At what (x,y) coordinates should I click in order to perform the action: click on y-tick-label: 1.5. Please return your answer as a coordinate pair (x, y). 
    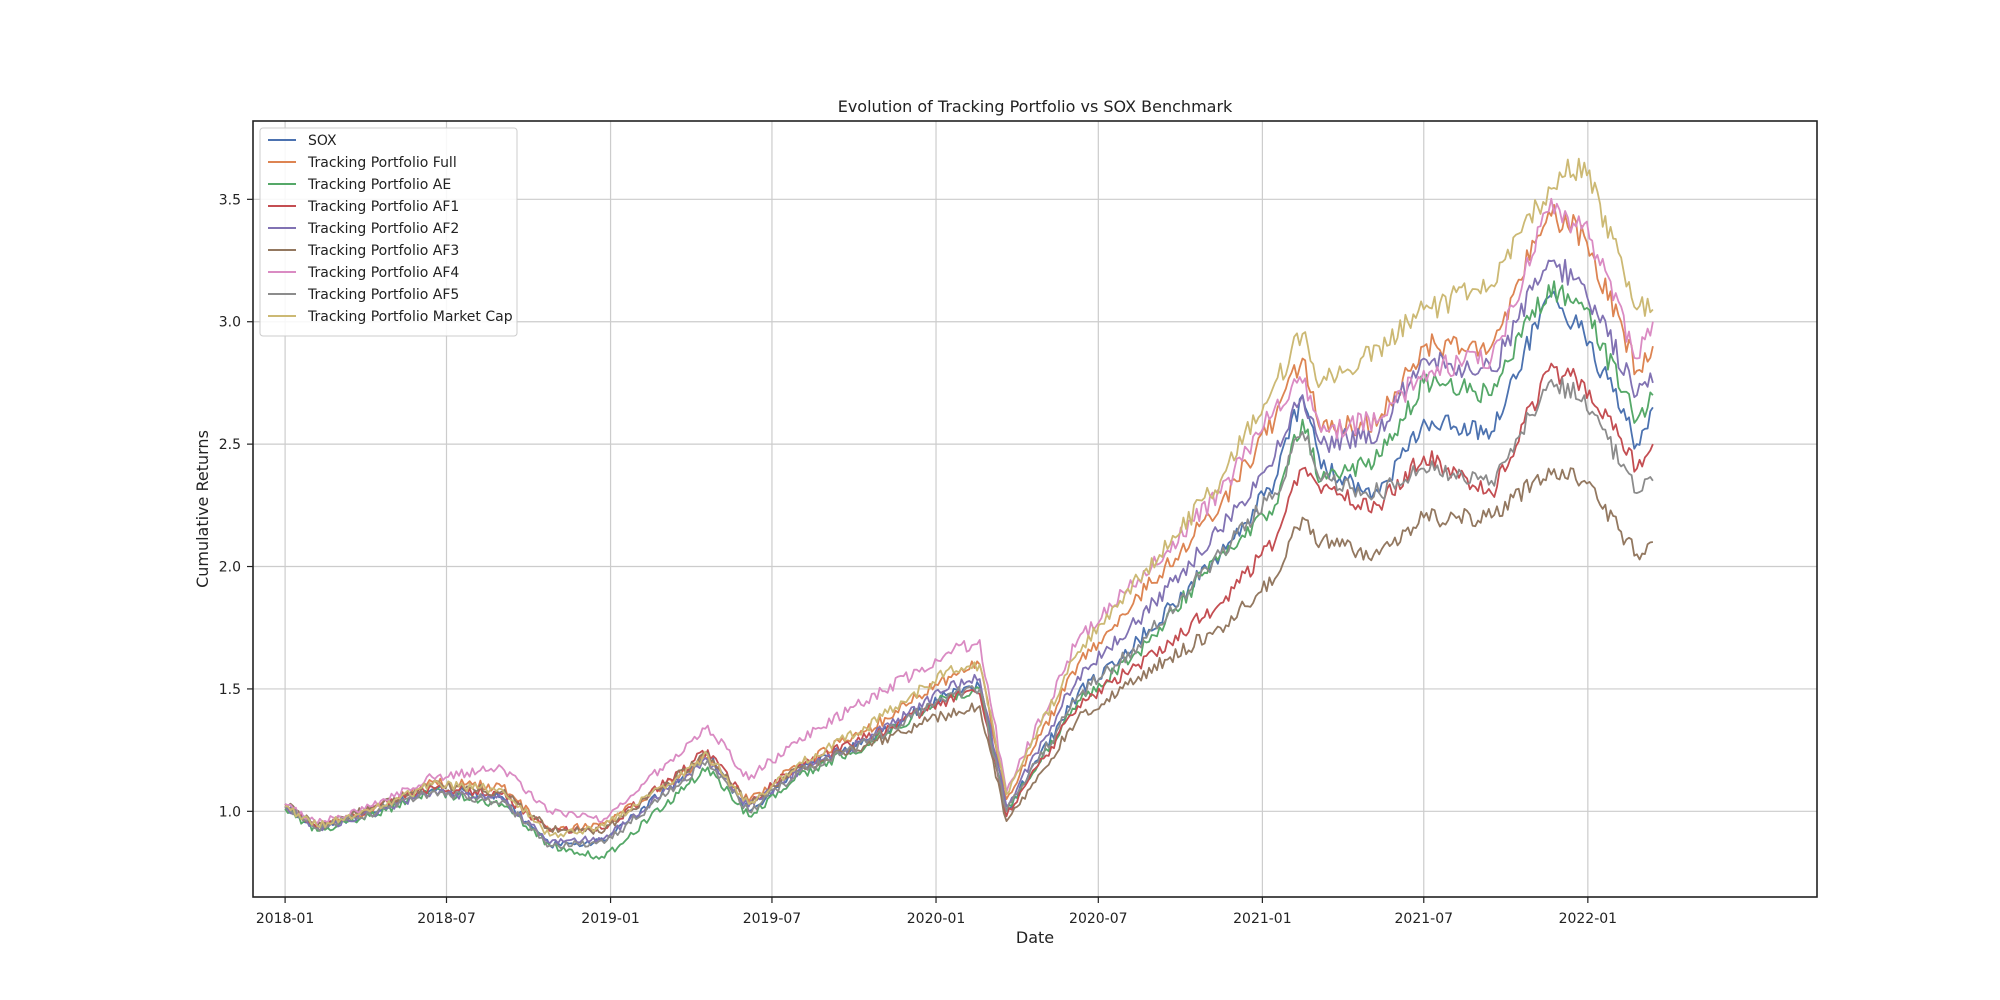
    Looking at the image, I should click on (230, 690).